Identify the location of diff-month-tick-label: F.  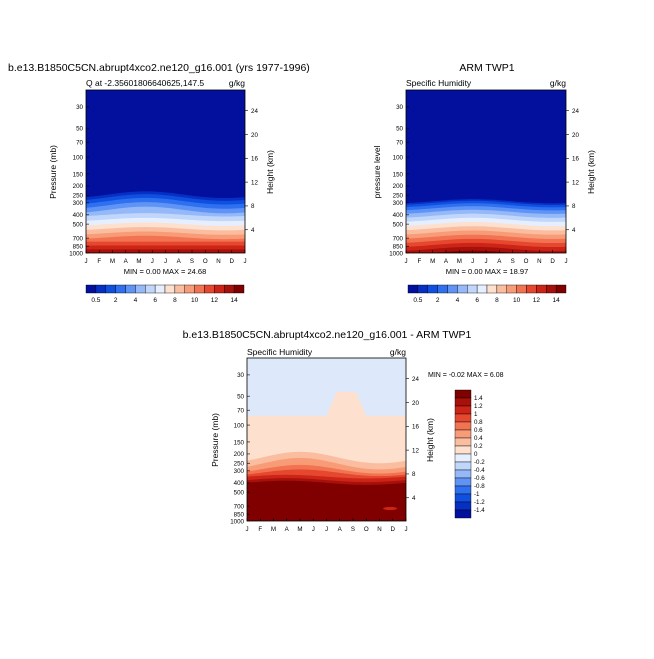
(260, 529).